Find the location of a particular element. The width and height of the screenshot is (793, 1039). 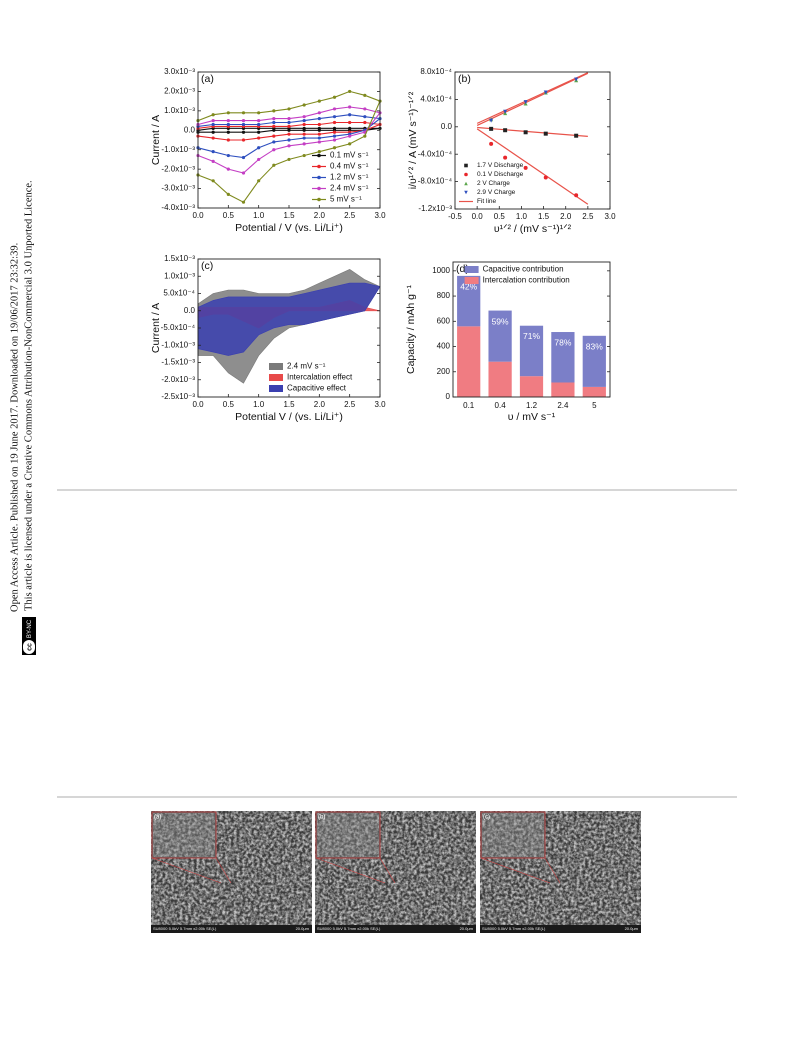

y-axis-label: Current / A is located at coordinates (156, 328).